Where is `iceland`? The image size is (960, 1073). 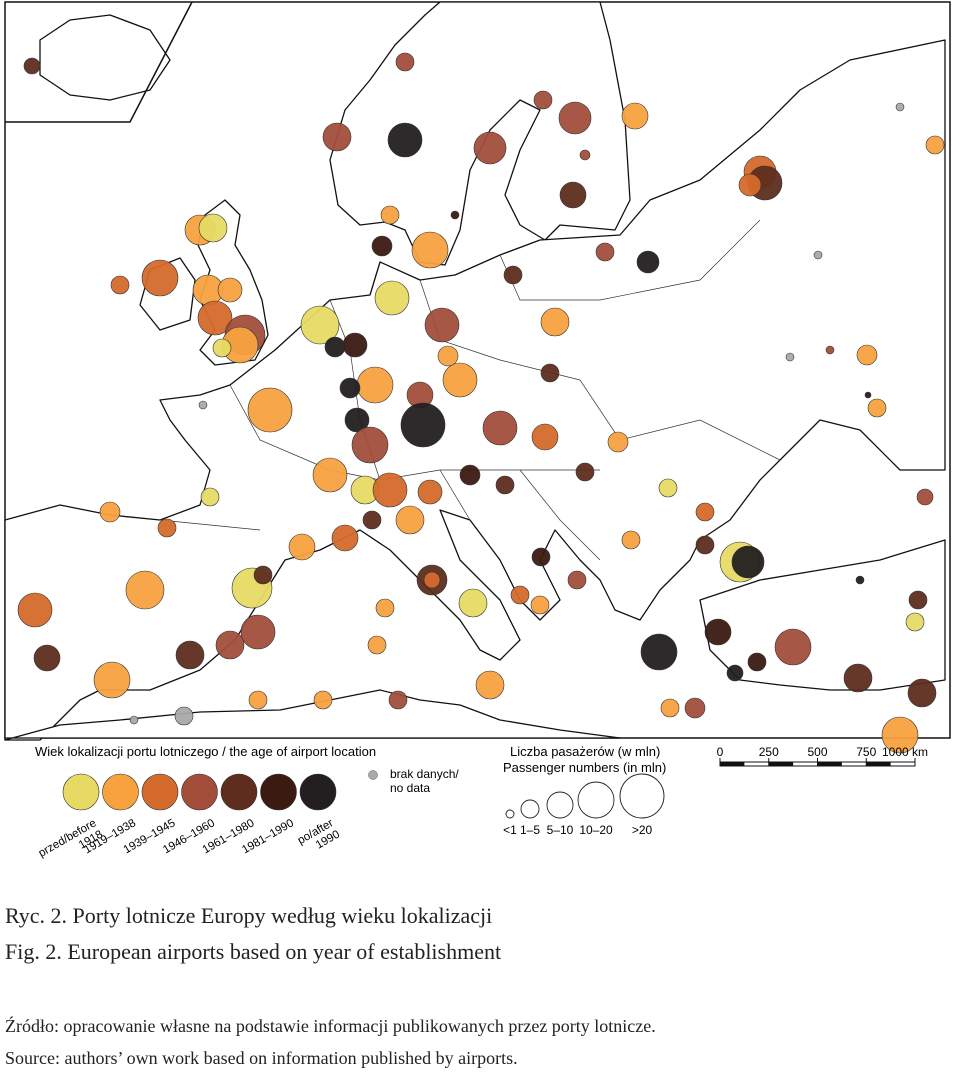
iceland is located at coordinates (105, 57).